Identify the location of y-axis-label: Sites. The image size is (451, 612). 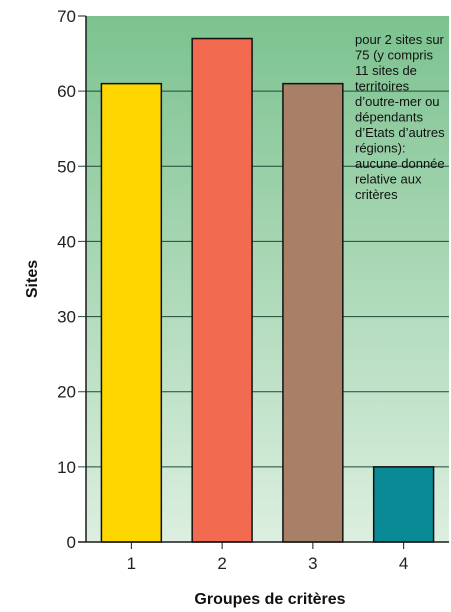
(32, 279).